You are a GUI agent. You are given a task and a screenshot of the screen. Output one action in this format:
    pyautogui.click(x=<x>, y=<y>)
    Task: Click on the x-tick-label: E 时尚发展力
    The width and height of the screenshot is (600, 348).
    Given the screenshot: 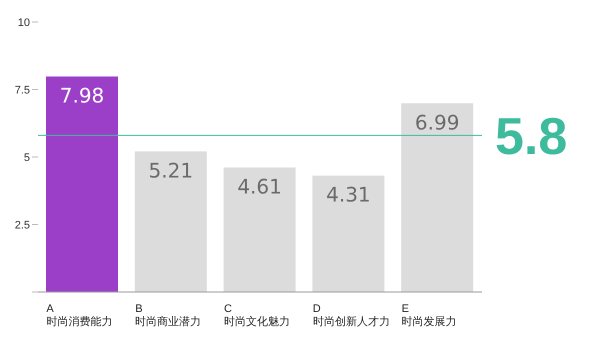 What is the action you would take?
    pyautogui.click(x=429, y=315)
    